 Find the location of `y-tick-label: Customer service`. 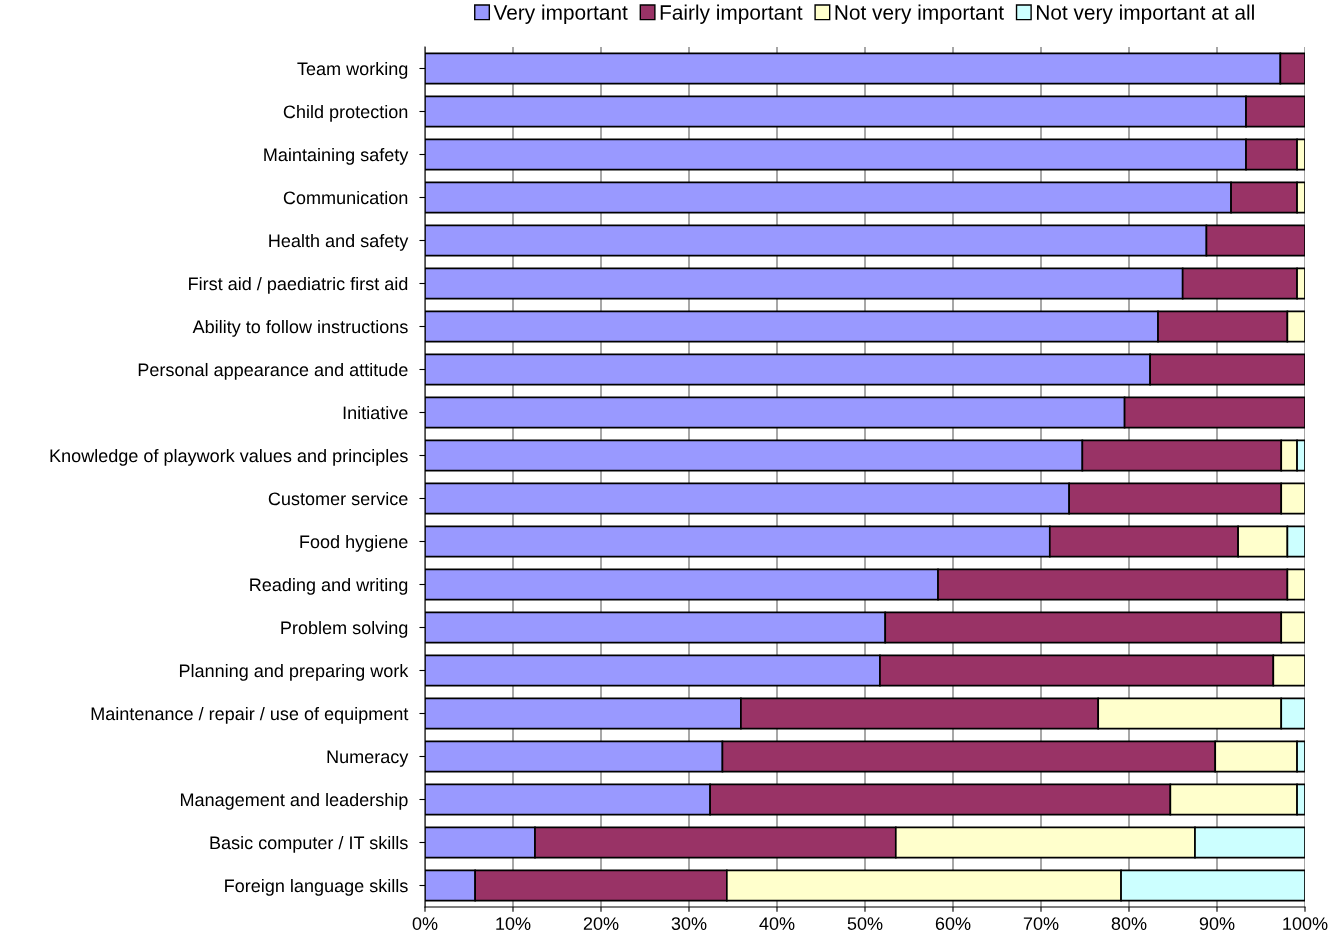

y-tick-label: Customer service is located at coordinates (338, 498).